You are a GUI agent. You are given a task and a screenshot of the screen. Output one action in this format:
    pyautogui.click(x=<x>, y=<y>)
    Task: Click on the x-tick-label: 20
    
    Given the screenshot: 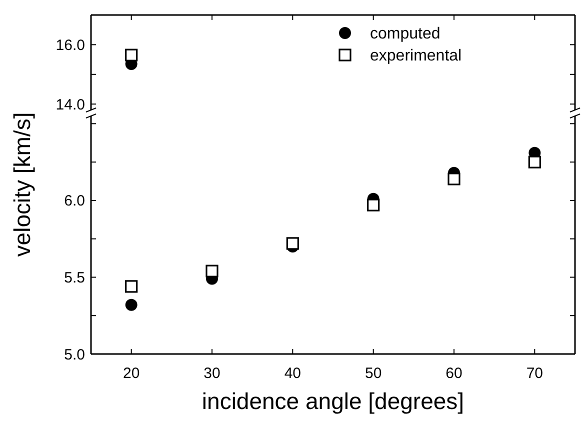 What is the action you would take?
    pyautogui.click(x=131, y=373)
    